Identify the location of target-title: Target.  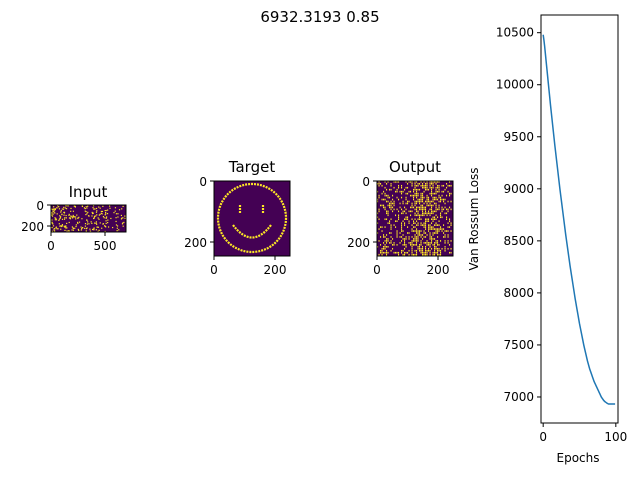
(252, 167).